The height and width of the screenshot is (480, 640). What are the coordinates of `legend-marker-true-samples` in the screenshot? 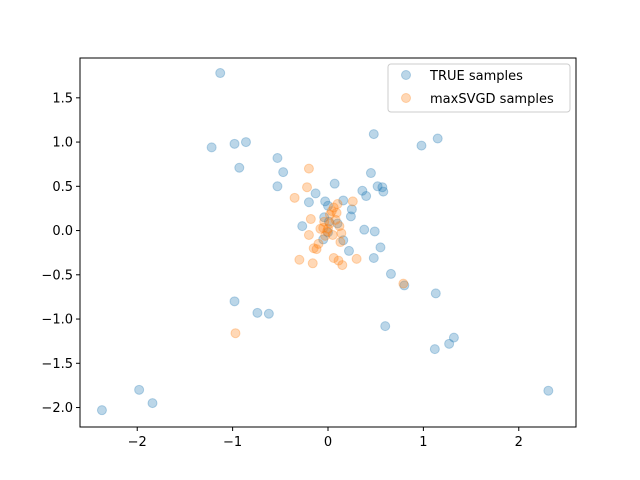 It's located at (406, 75).